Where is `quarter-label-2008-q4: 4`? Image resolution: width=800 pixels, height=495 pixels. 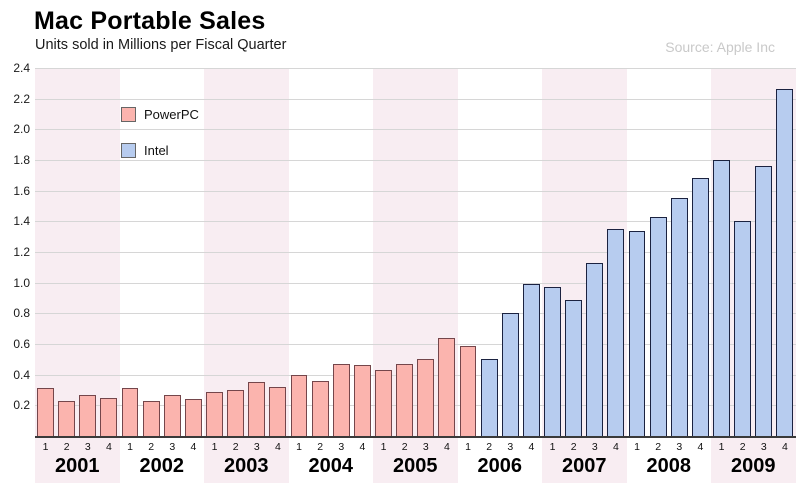
quarter-label-2008-q4: 4 is located at coordinates (700, 447).